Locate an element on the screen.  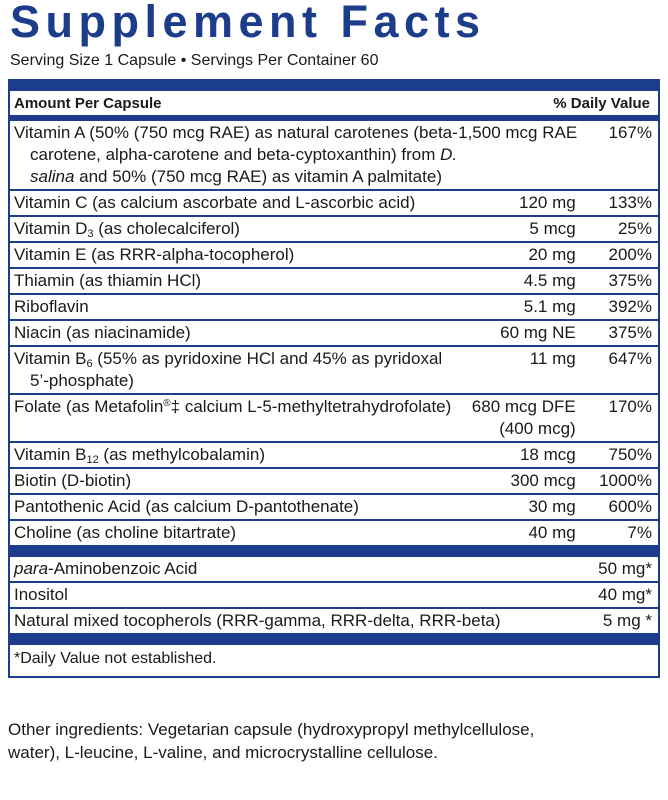
name-part: Niacin (as niacinamide) is located at coordinates (102, 332).